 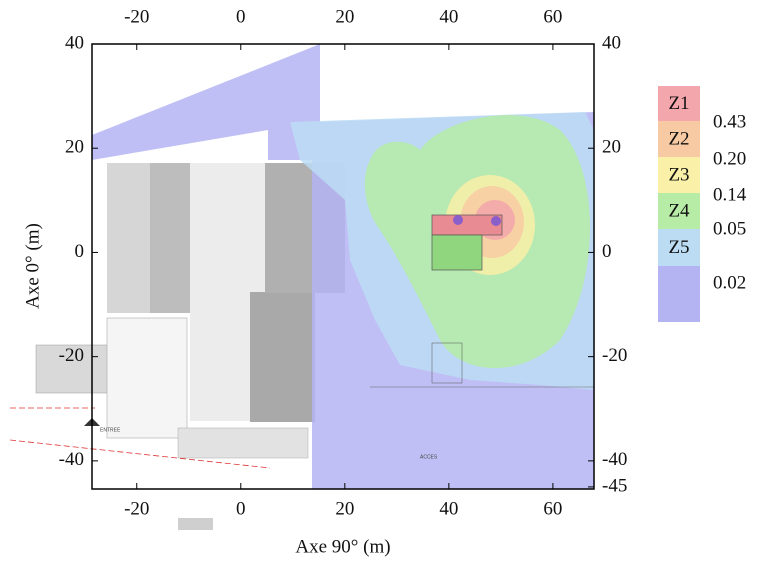 What do you see at coordinates (729, 121) in the screenshot?
I see `legend-threshold: 0.43` at bounding box center [729, 121].